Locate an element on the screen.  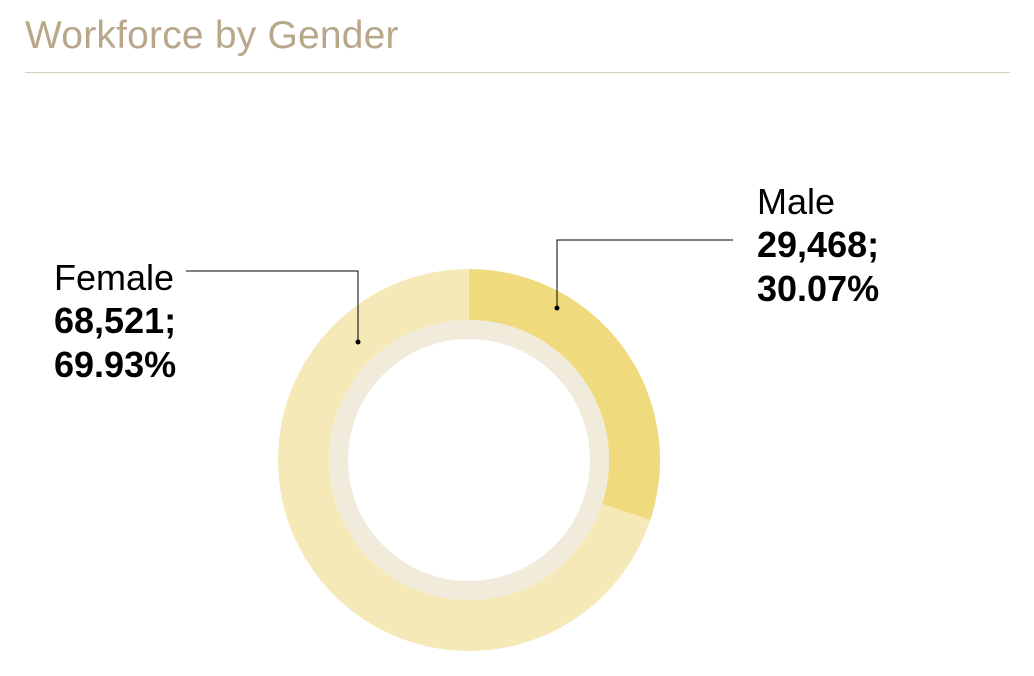
female-value: 68,521; is located at coordinates (115, 320).